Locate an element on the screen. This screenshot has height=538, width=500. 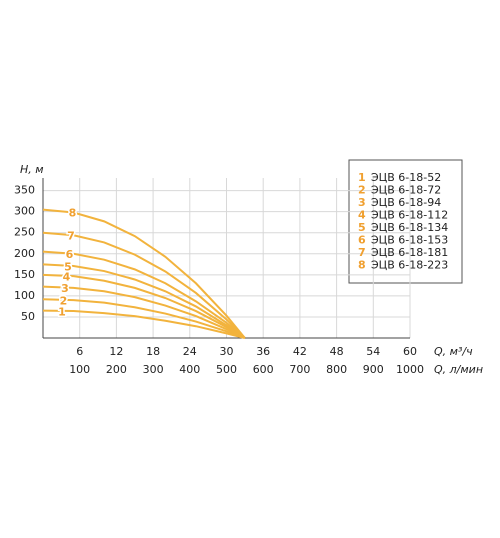
curve-label: 2 is located at coordinates (64, 301).